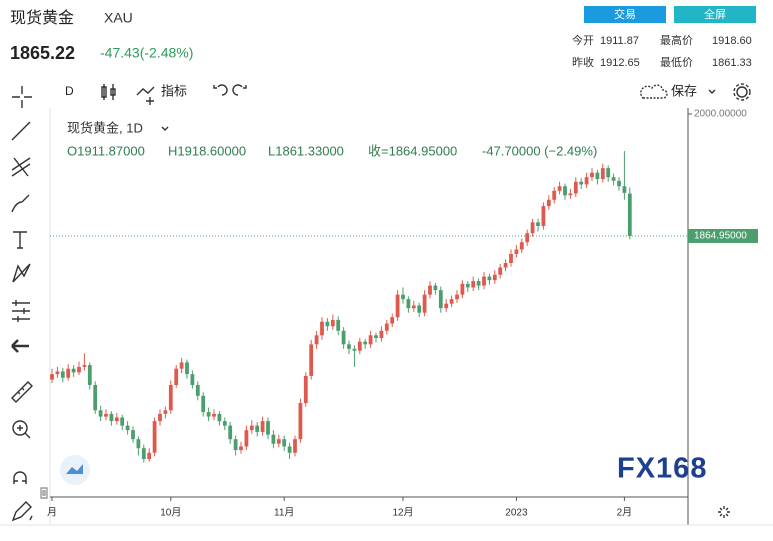 The image size is (773, 541). What do you see at coordinates (108, 92) in the screenshot?
I see `candle-icon` at bounding box center [108, 92].